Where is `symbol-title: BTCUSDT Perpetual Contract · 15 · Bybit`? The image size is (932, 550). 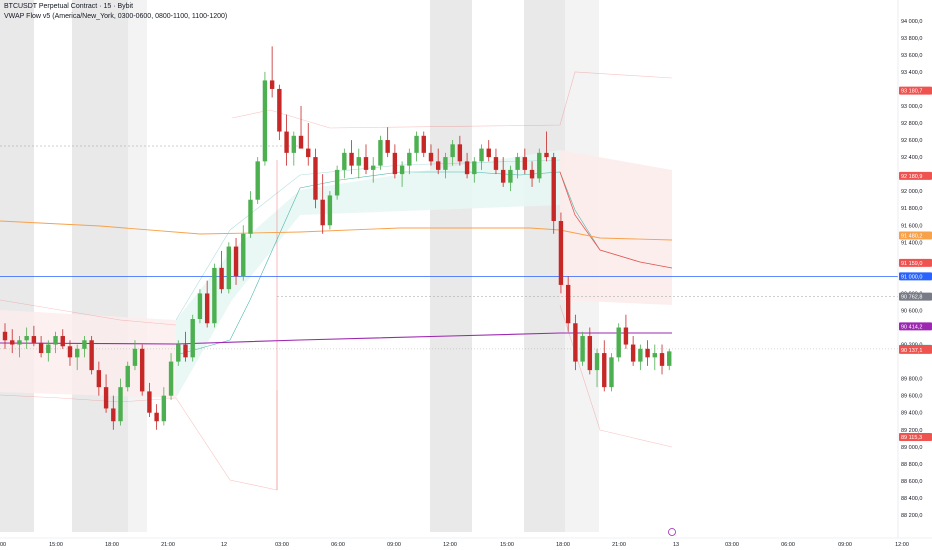
symbol-title: BTCUSDT Perpetual Contract · 15 · Bybit is located at coordinates (69, 6).